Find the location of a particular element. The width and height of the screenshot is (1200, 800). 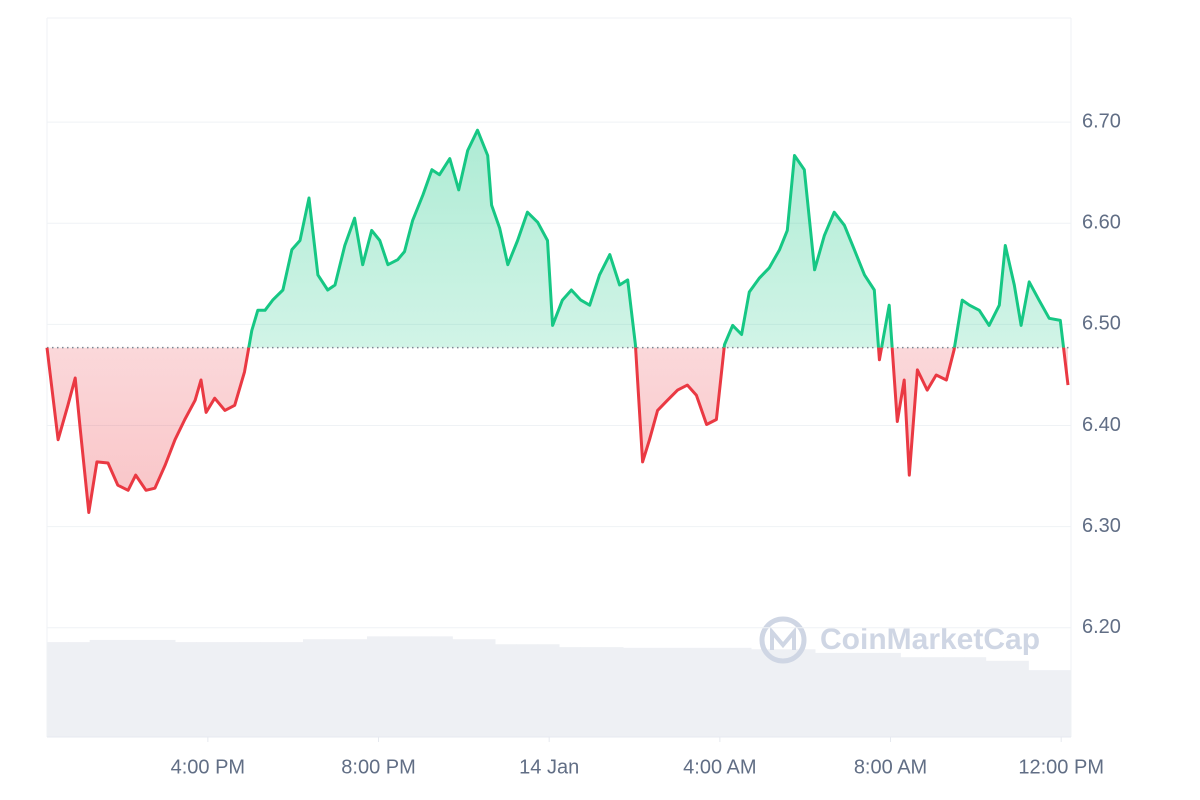

x-tick-label: 14 Jan is located at coordinates (549, 767).